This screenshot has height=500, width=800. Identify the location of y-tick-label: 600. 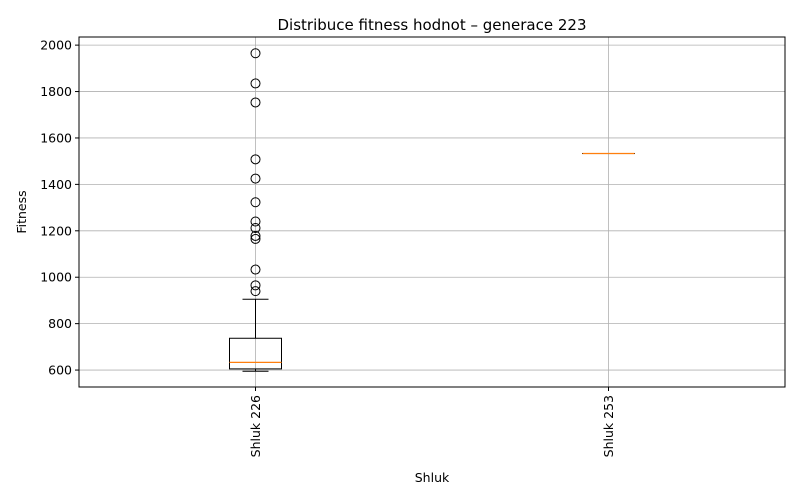
(60, 370).